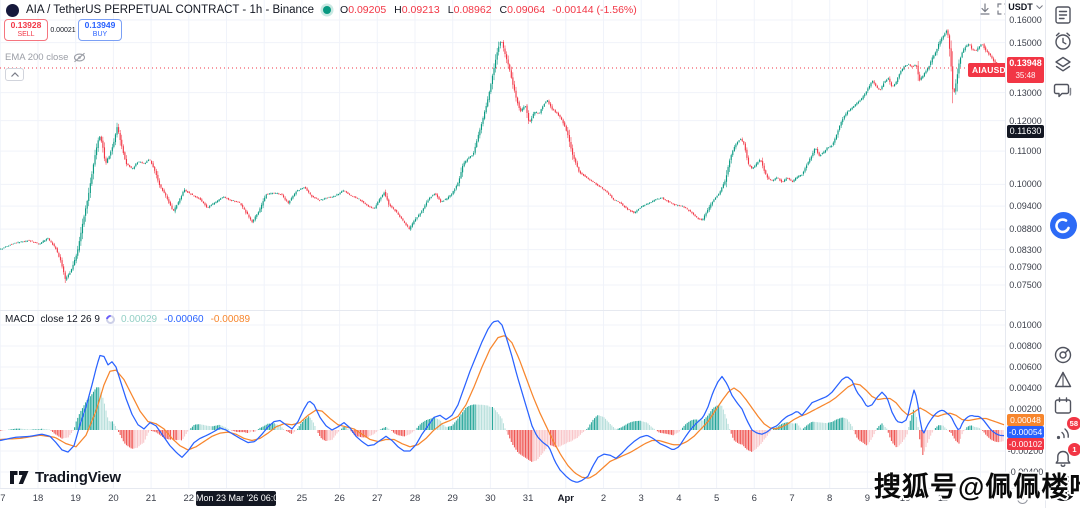 Image resolution: width=1080 pixels, height=508 pixels. Describe the element at coordinates (1025, 75) in the screenshot. I see `countdown-timer: 35:48` at that location.